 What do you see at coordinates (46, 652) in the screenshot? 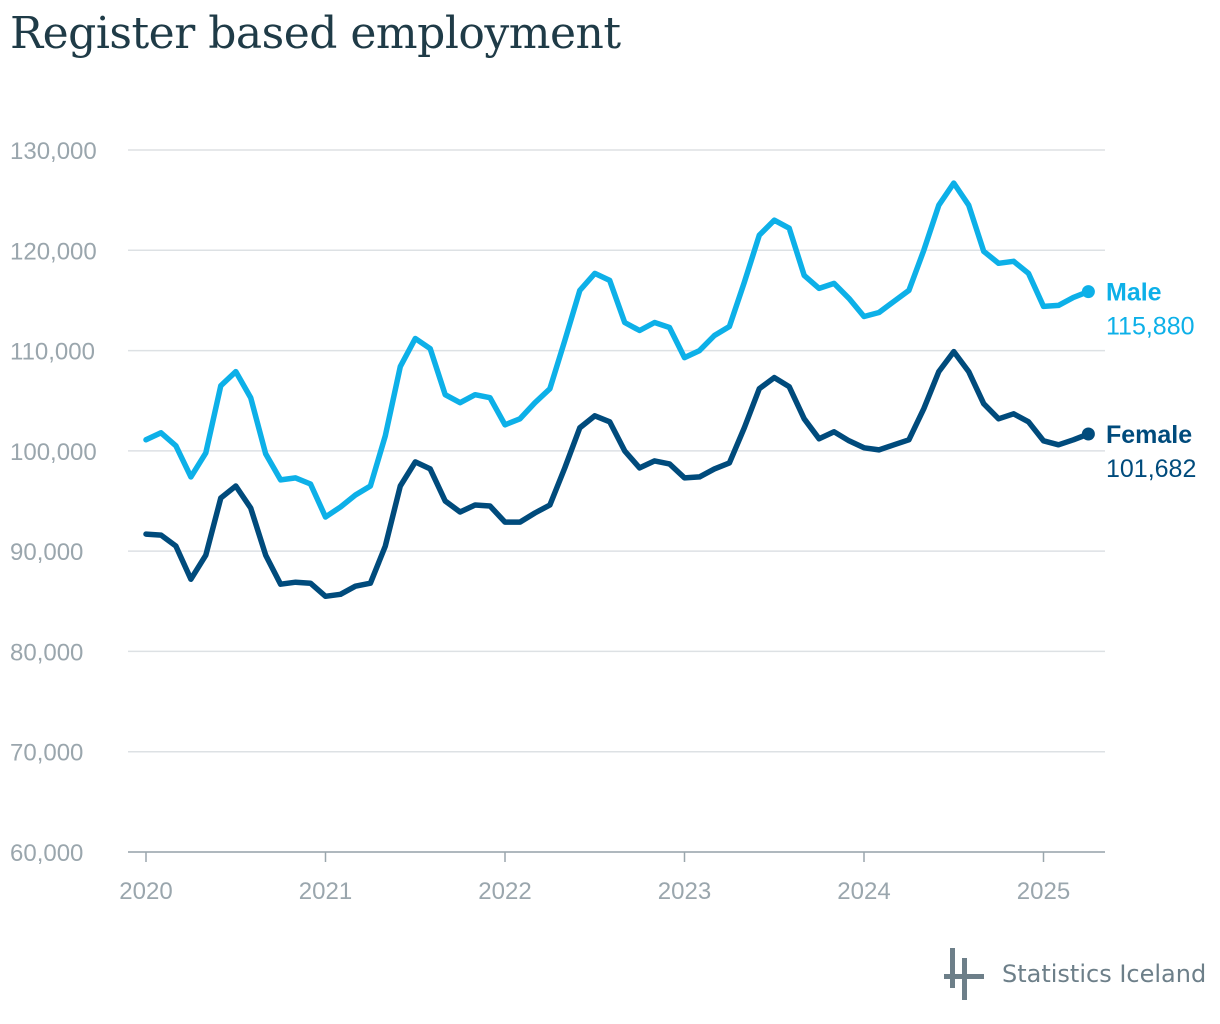
I see `y-tick-label: 80,000` at bounding box center [46, 652].